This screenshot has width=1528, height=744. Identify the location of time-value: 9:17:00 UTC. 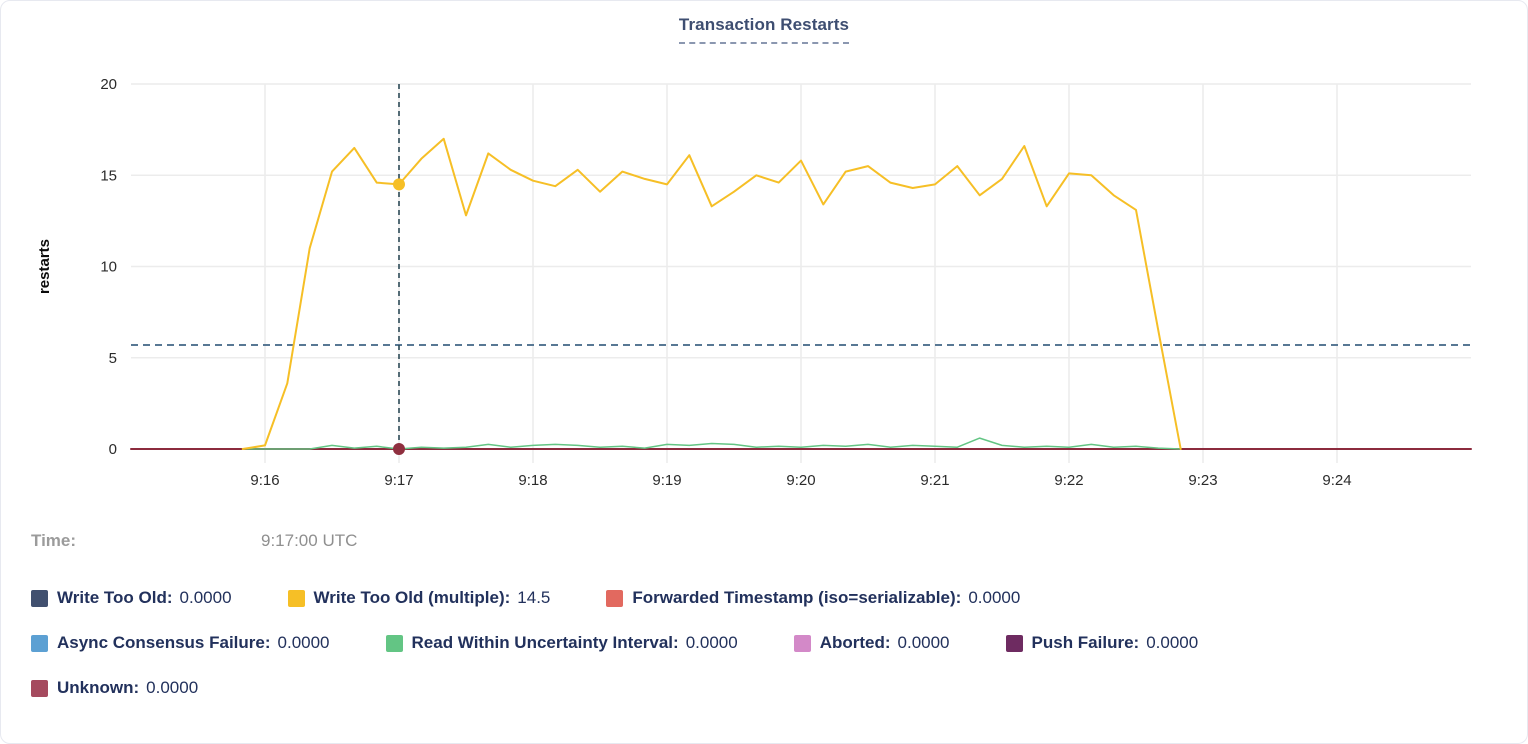
(309, 540).